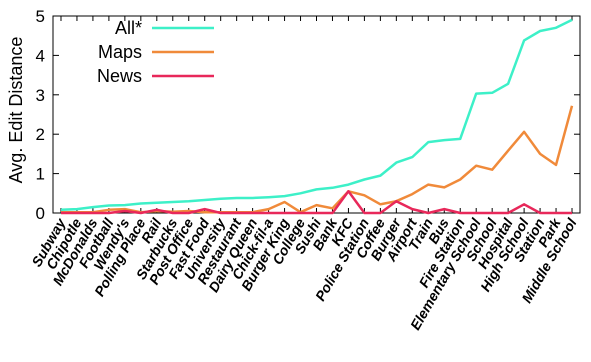  Describe the element at coordinates (40, 174) in the screenshot. I see `y-tick-label: 1` at that location.